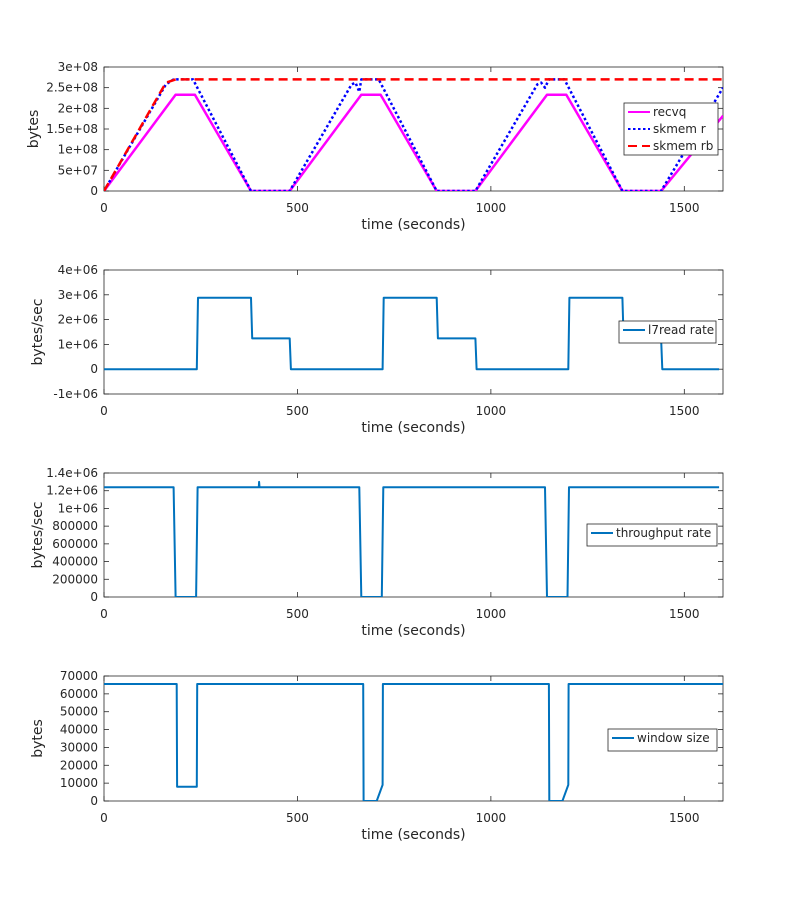 The width and height of the screenshot is (800, 900). I want to click on y-tick-label: 30000, so click(79, 747).